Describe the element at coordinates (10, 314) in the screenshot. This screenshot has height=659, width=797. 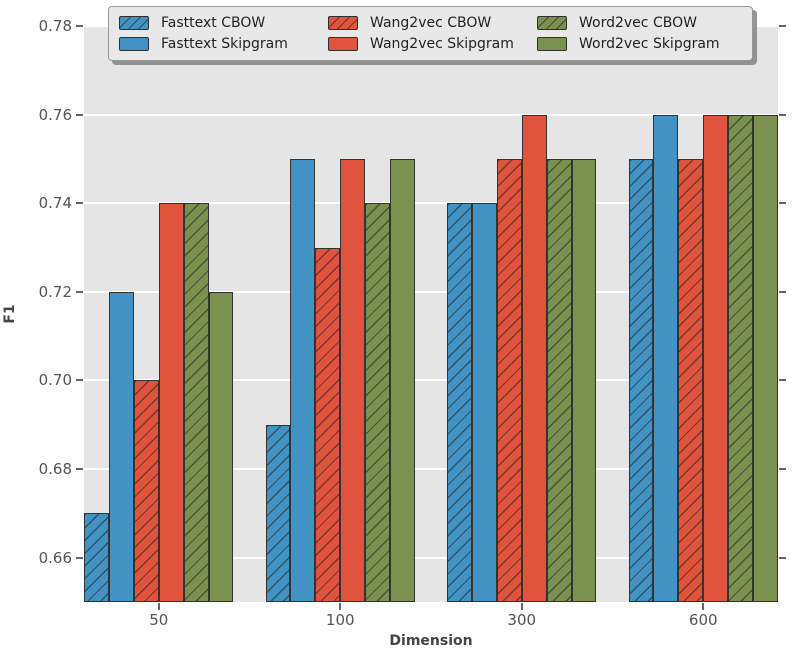
I see `y-axis-title: F1` at that location.